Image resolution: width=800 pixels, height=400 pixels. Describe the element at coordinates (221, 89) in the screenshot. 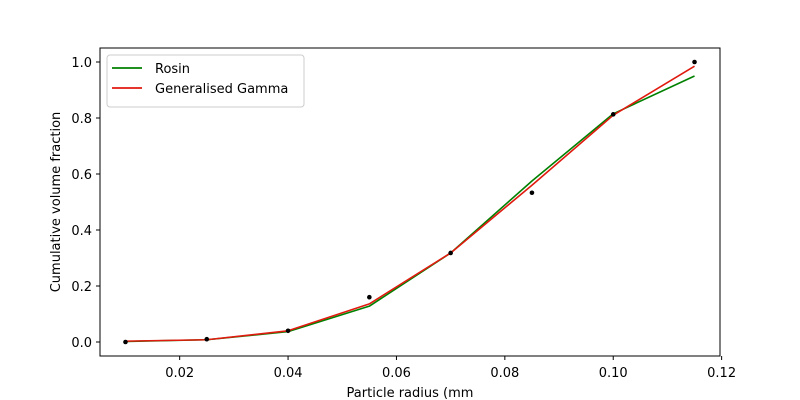

I see `legend-entry-label: Generalised Gamma` at that location.